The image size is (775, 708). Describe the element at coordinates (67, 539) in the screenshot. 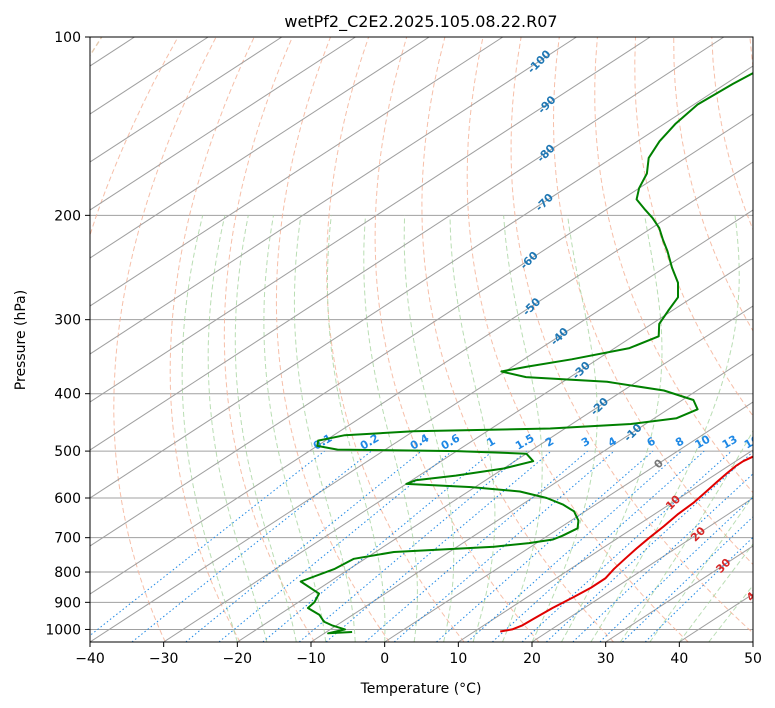

I see `y-tick-label: 700` at that location.